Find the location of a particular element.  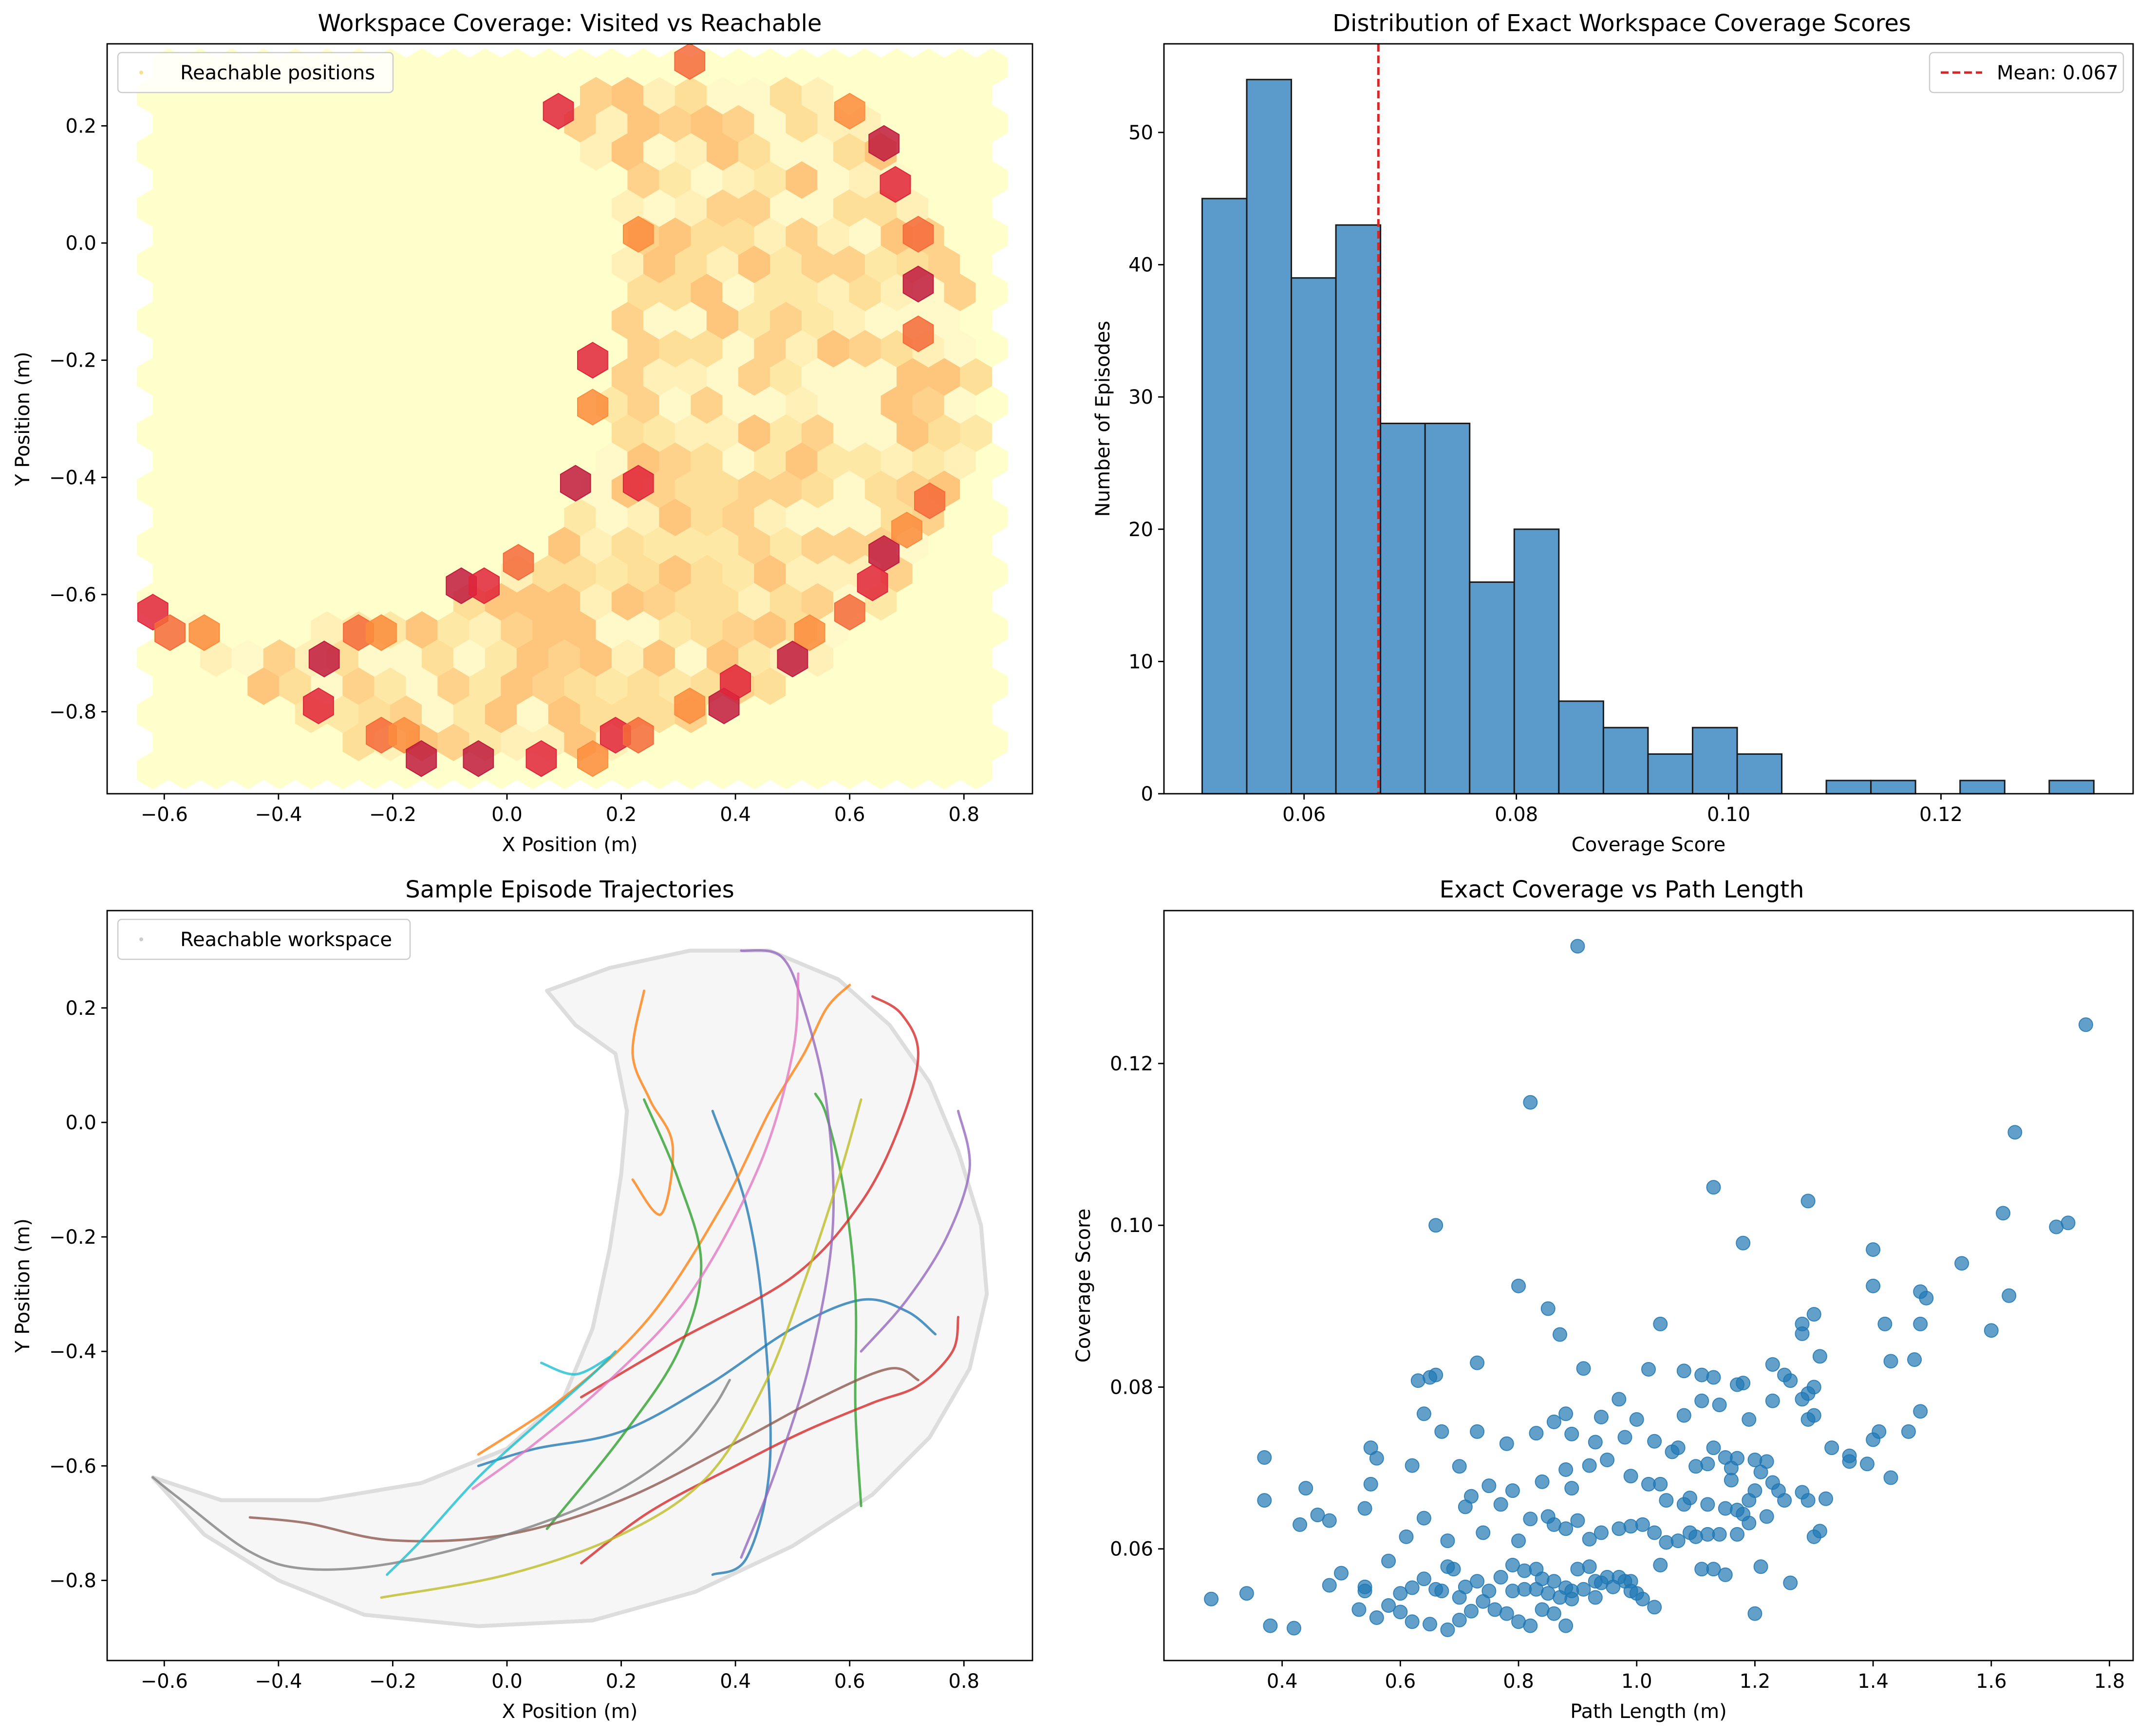

y-axis-label: Number of Episodes is located at coordinates (1103, 419).